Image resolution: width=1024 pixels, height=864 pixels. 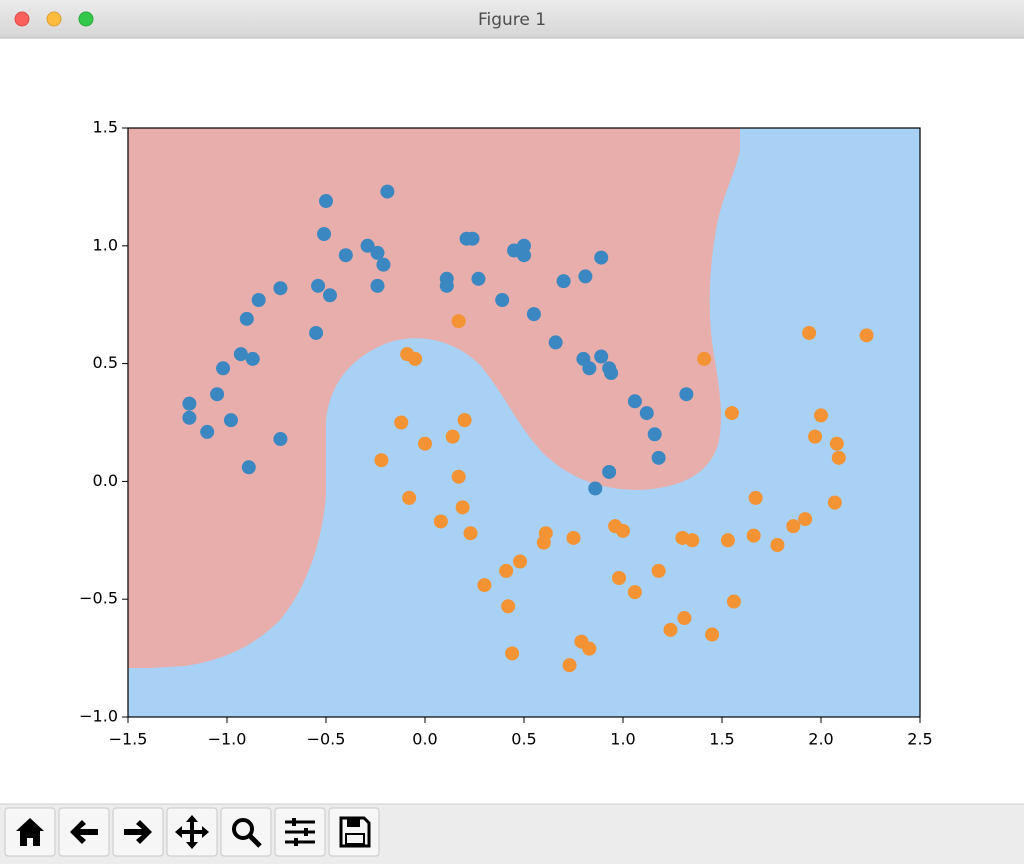 I want to click on forward-icon, so click(x=138, y=832).